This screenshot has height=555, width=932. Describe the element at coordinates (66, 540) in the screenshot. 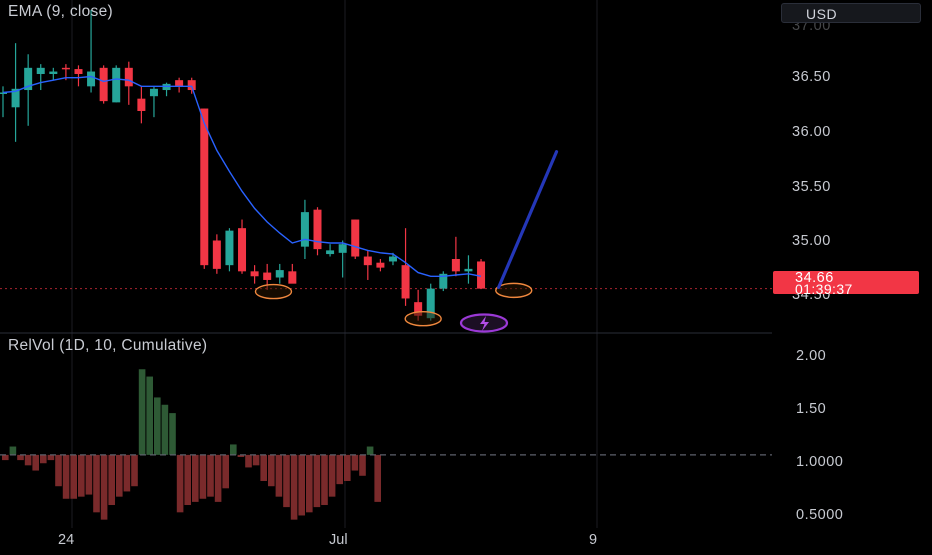

I see `time-axis-label: 24` at that location.